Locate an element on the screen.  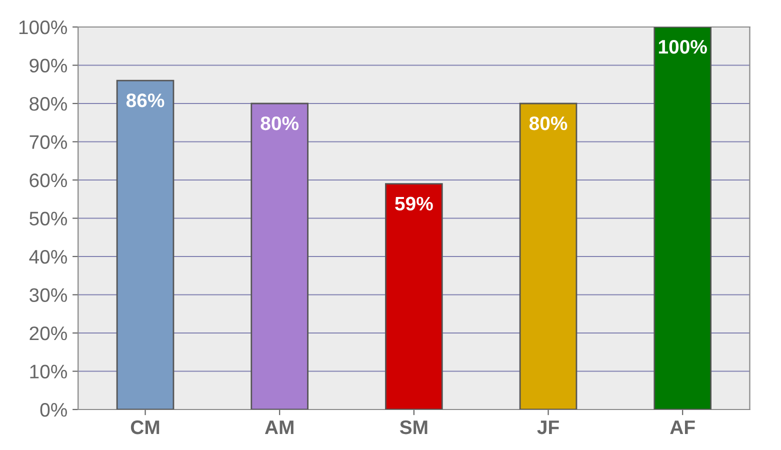
y-tick-label: 30% is located at coordinates (48, 295).